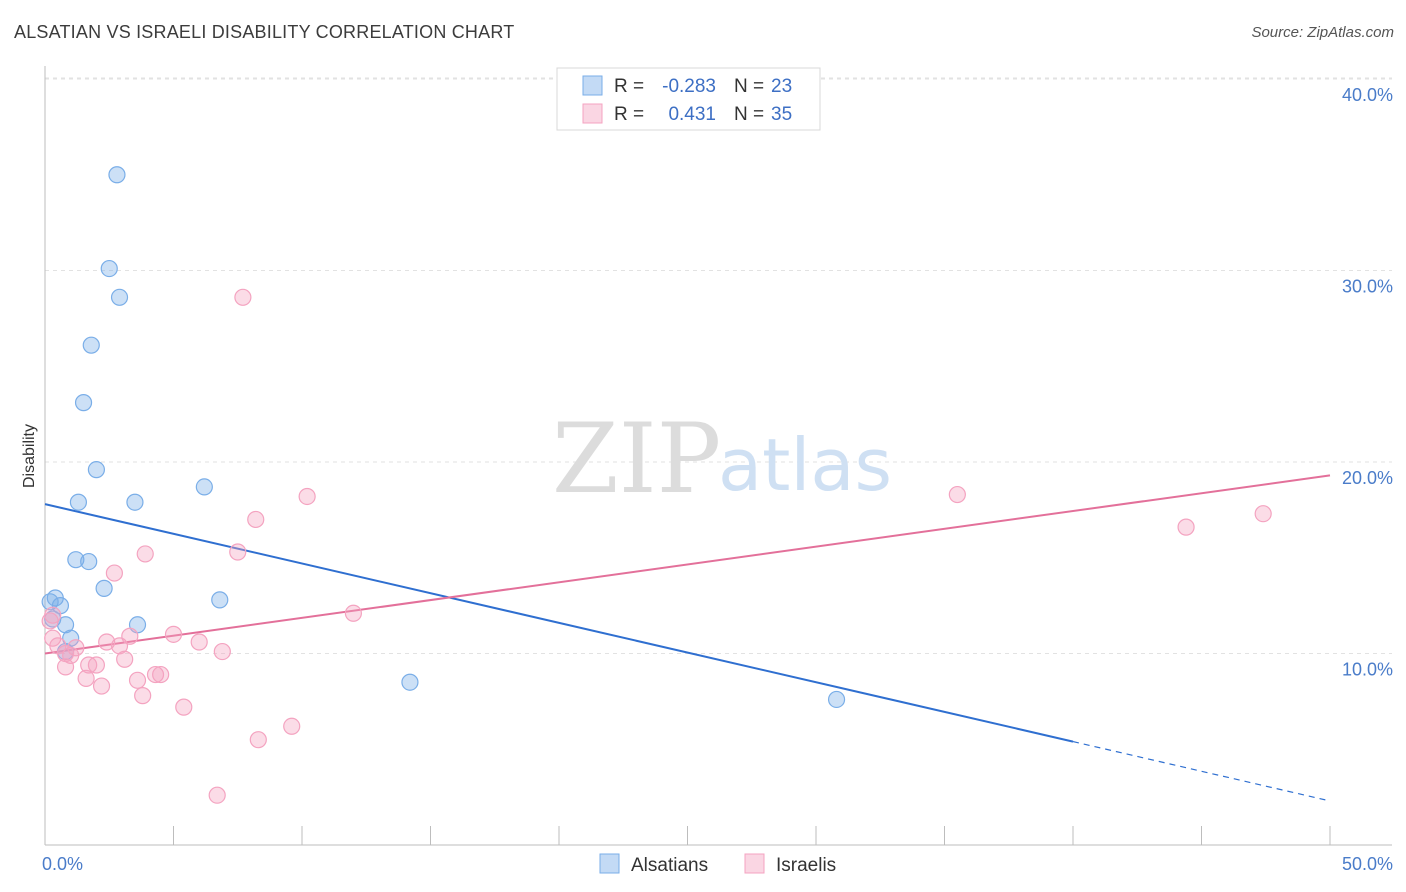 The image size is (1406, 892). I want to click on legend-n-value-1: 35, so click(781, 114).